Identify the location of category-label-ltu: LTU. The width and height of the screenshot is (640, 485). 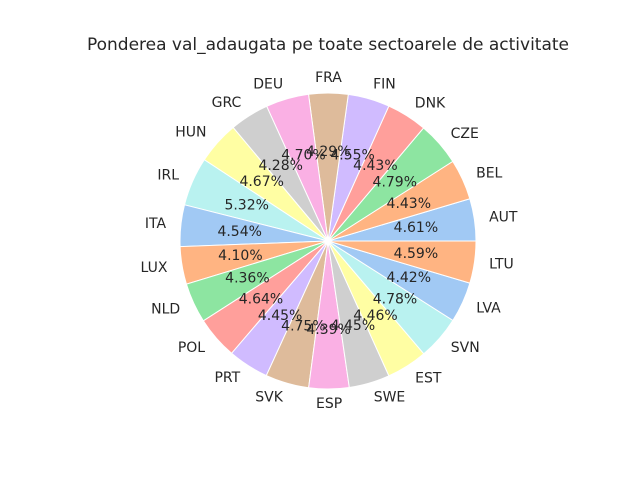
(501, 264).